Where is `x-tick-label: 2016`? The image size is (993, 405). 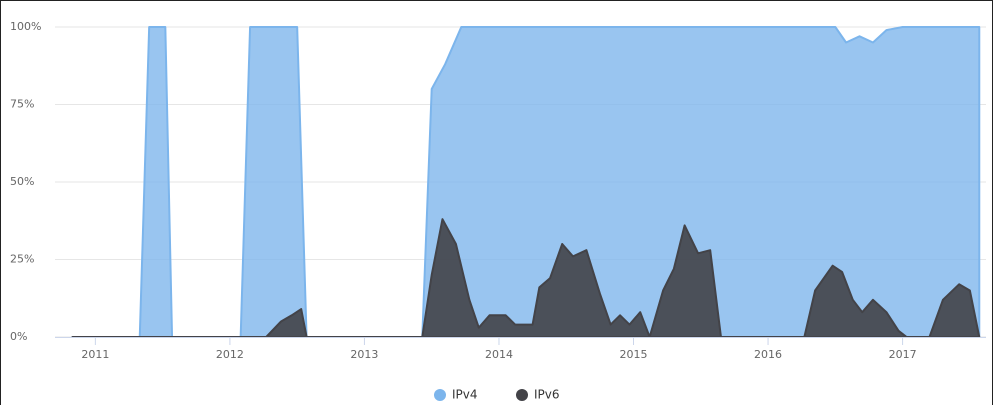 x-tick-label: 2016 is located at coordinates (768, 354).